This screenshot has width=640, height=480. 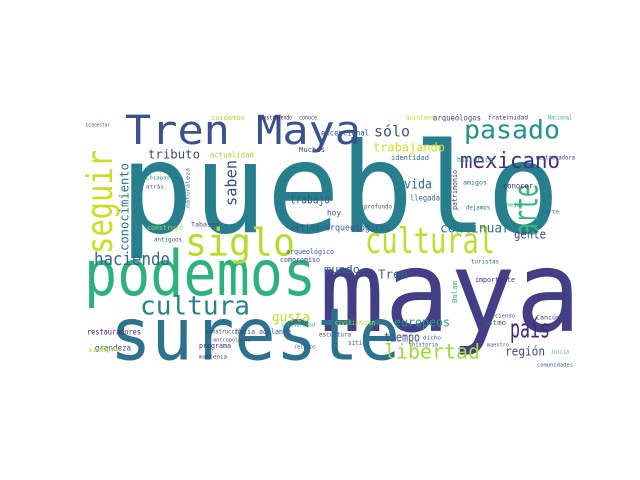 I want to click on word: continuar, so click(x=475, y=229).